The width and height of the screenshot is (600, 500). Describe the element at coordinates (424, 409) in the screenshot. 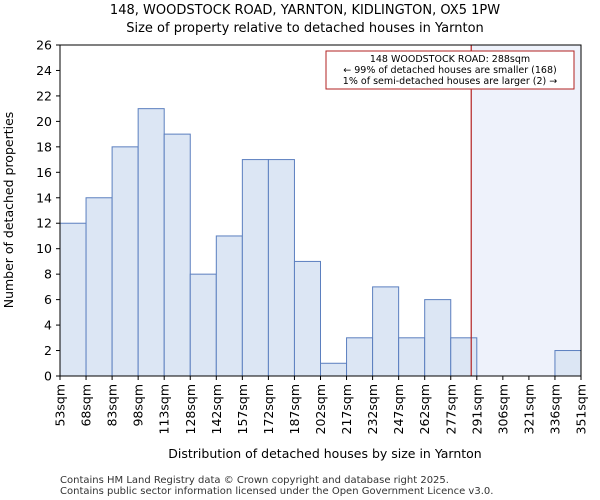

I see `x-tick-label: 262sqm` at that location.